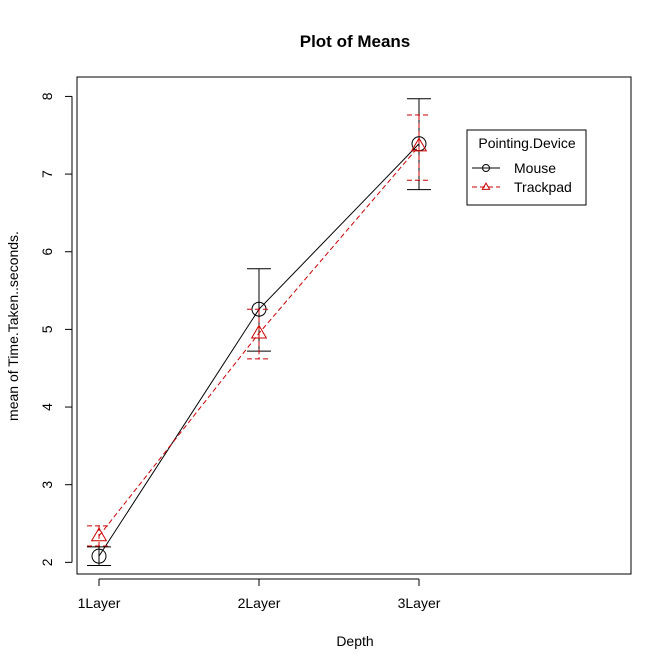 This screenshot has width=672, height=671. I want to click on y-tick-label: 4, so click(47, 407).